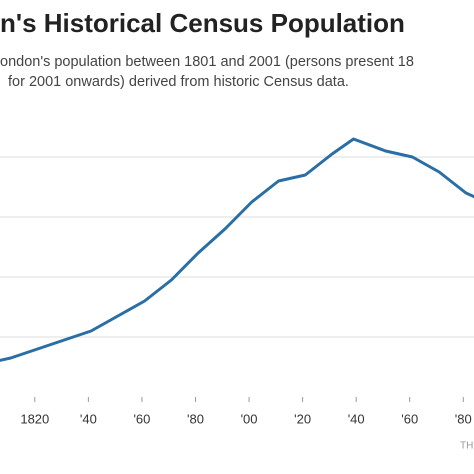 The image size is (474, 474). Describe the element at coordinates (34, 418) in the screenshot. I see `x-tick-label: 1820` at that location.